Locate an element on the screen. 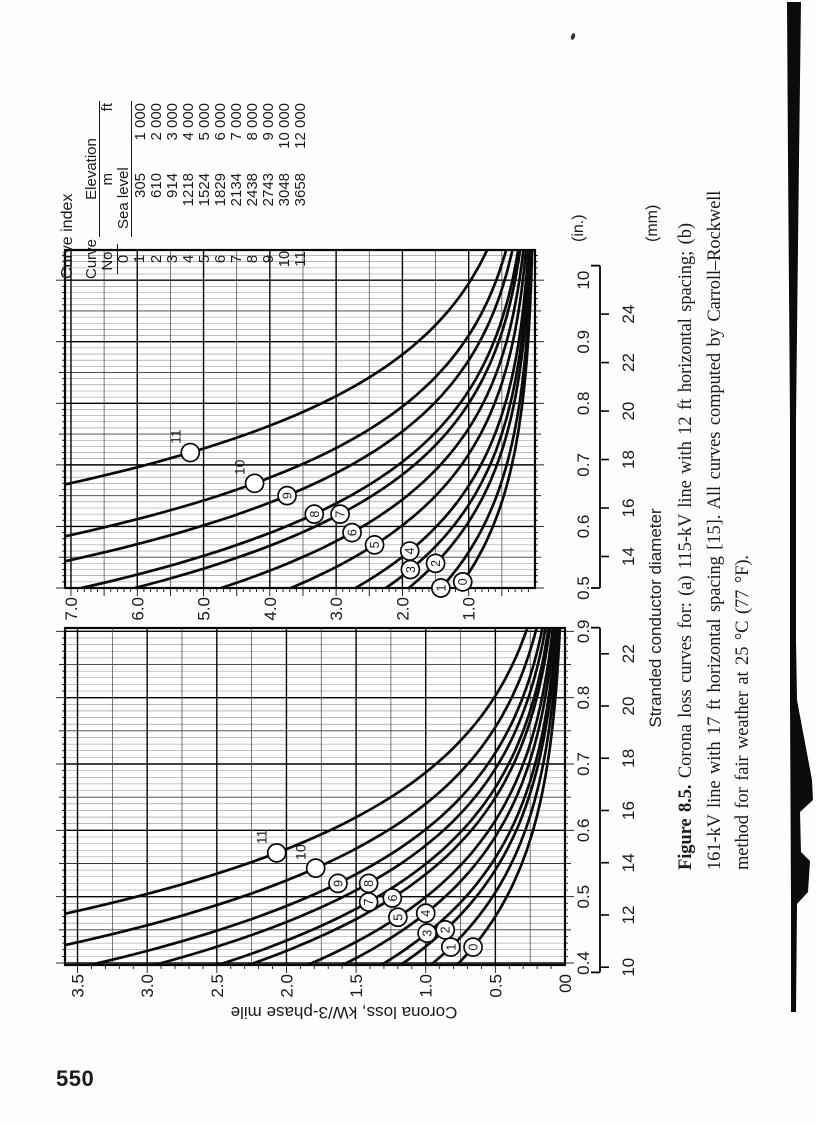  x-tick-labels-in-a: 0.4 0.5 0.6 0.7 0.8 0.9 is located at coordinates (583, 796).